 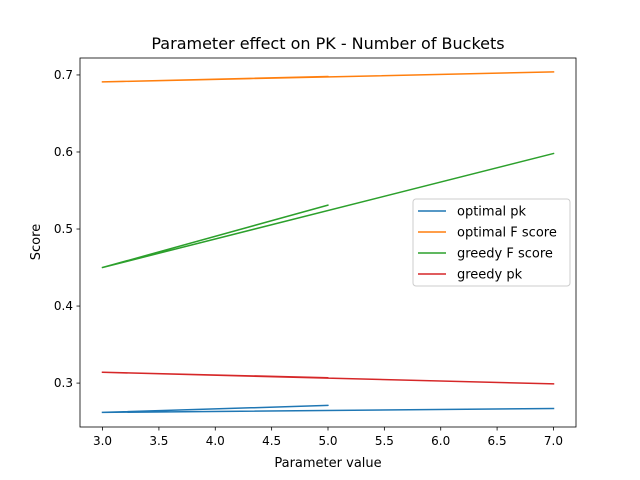 What do you see at coordinates (507, 233) in the screenshot?
I see `legend-label: optimal F score` at bounding box center [507, 233].